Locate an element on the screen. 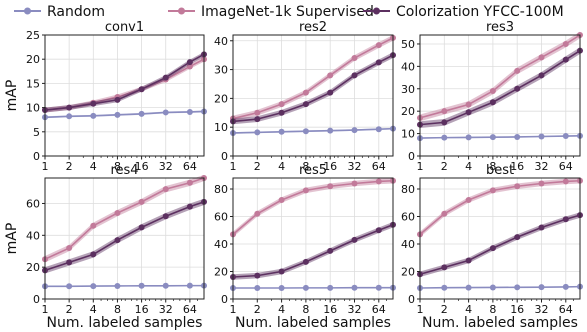 This screenshot has height=332, width=587. series-imagenet-1k-supervised is located at coordinates (500, 76).